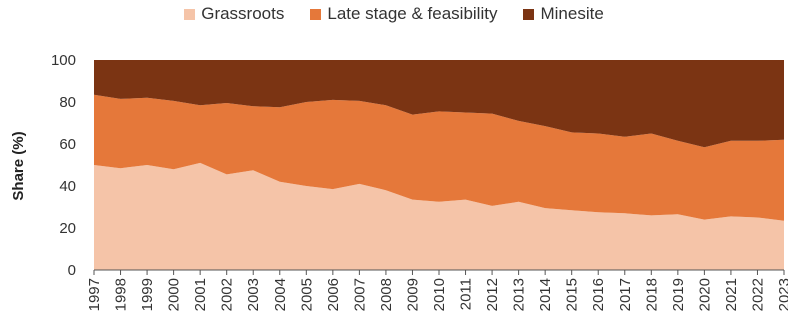  What do you see at coordinates (227, 294) in the screenshot?
I see `x-tick-label: 2002` at bounding box center [227, 294].